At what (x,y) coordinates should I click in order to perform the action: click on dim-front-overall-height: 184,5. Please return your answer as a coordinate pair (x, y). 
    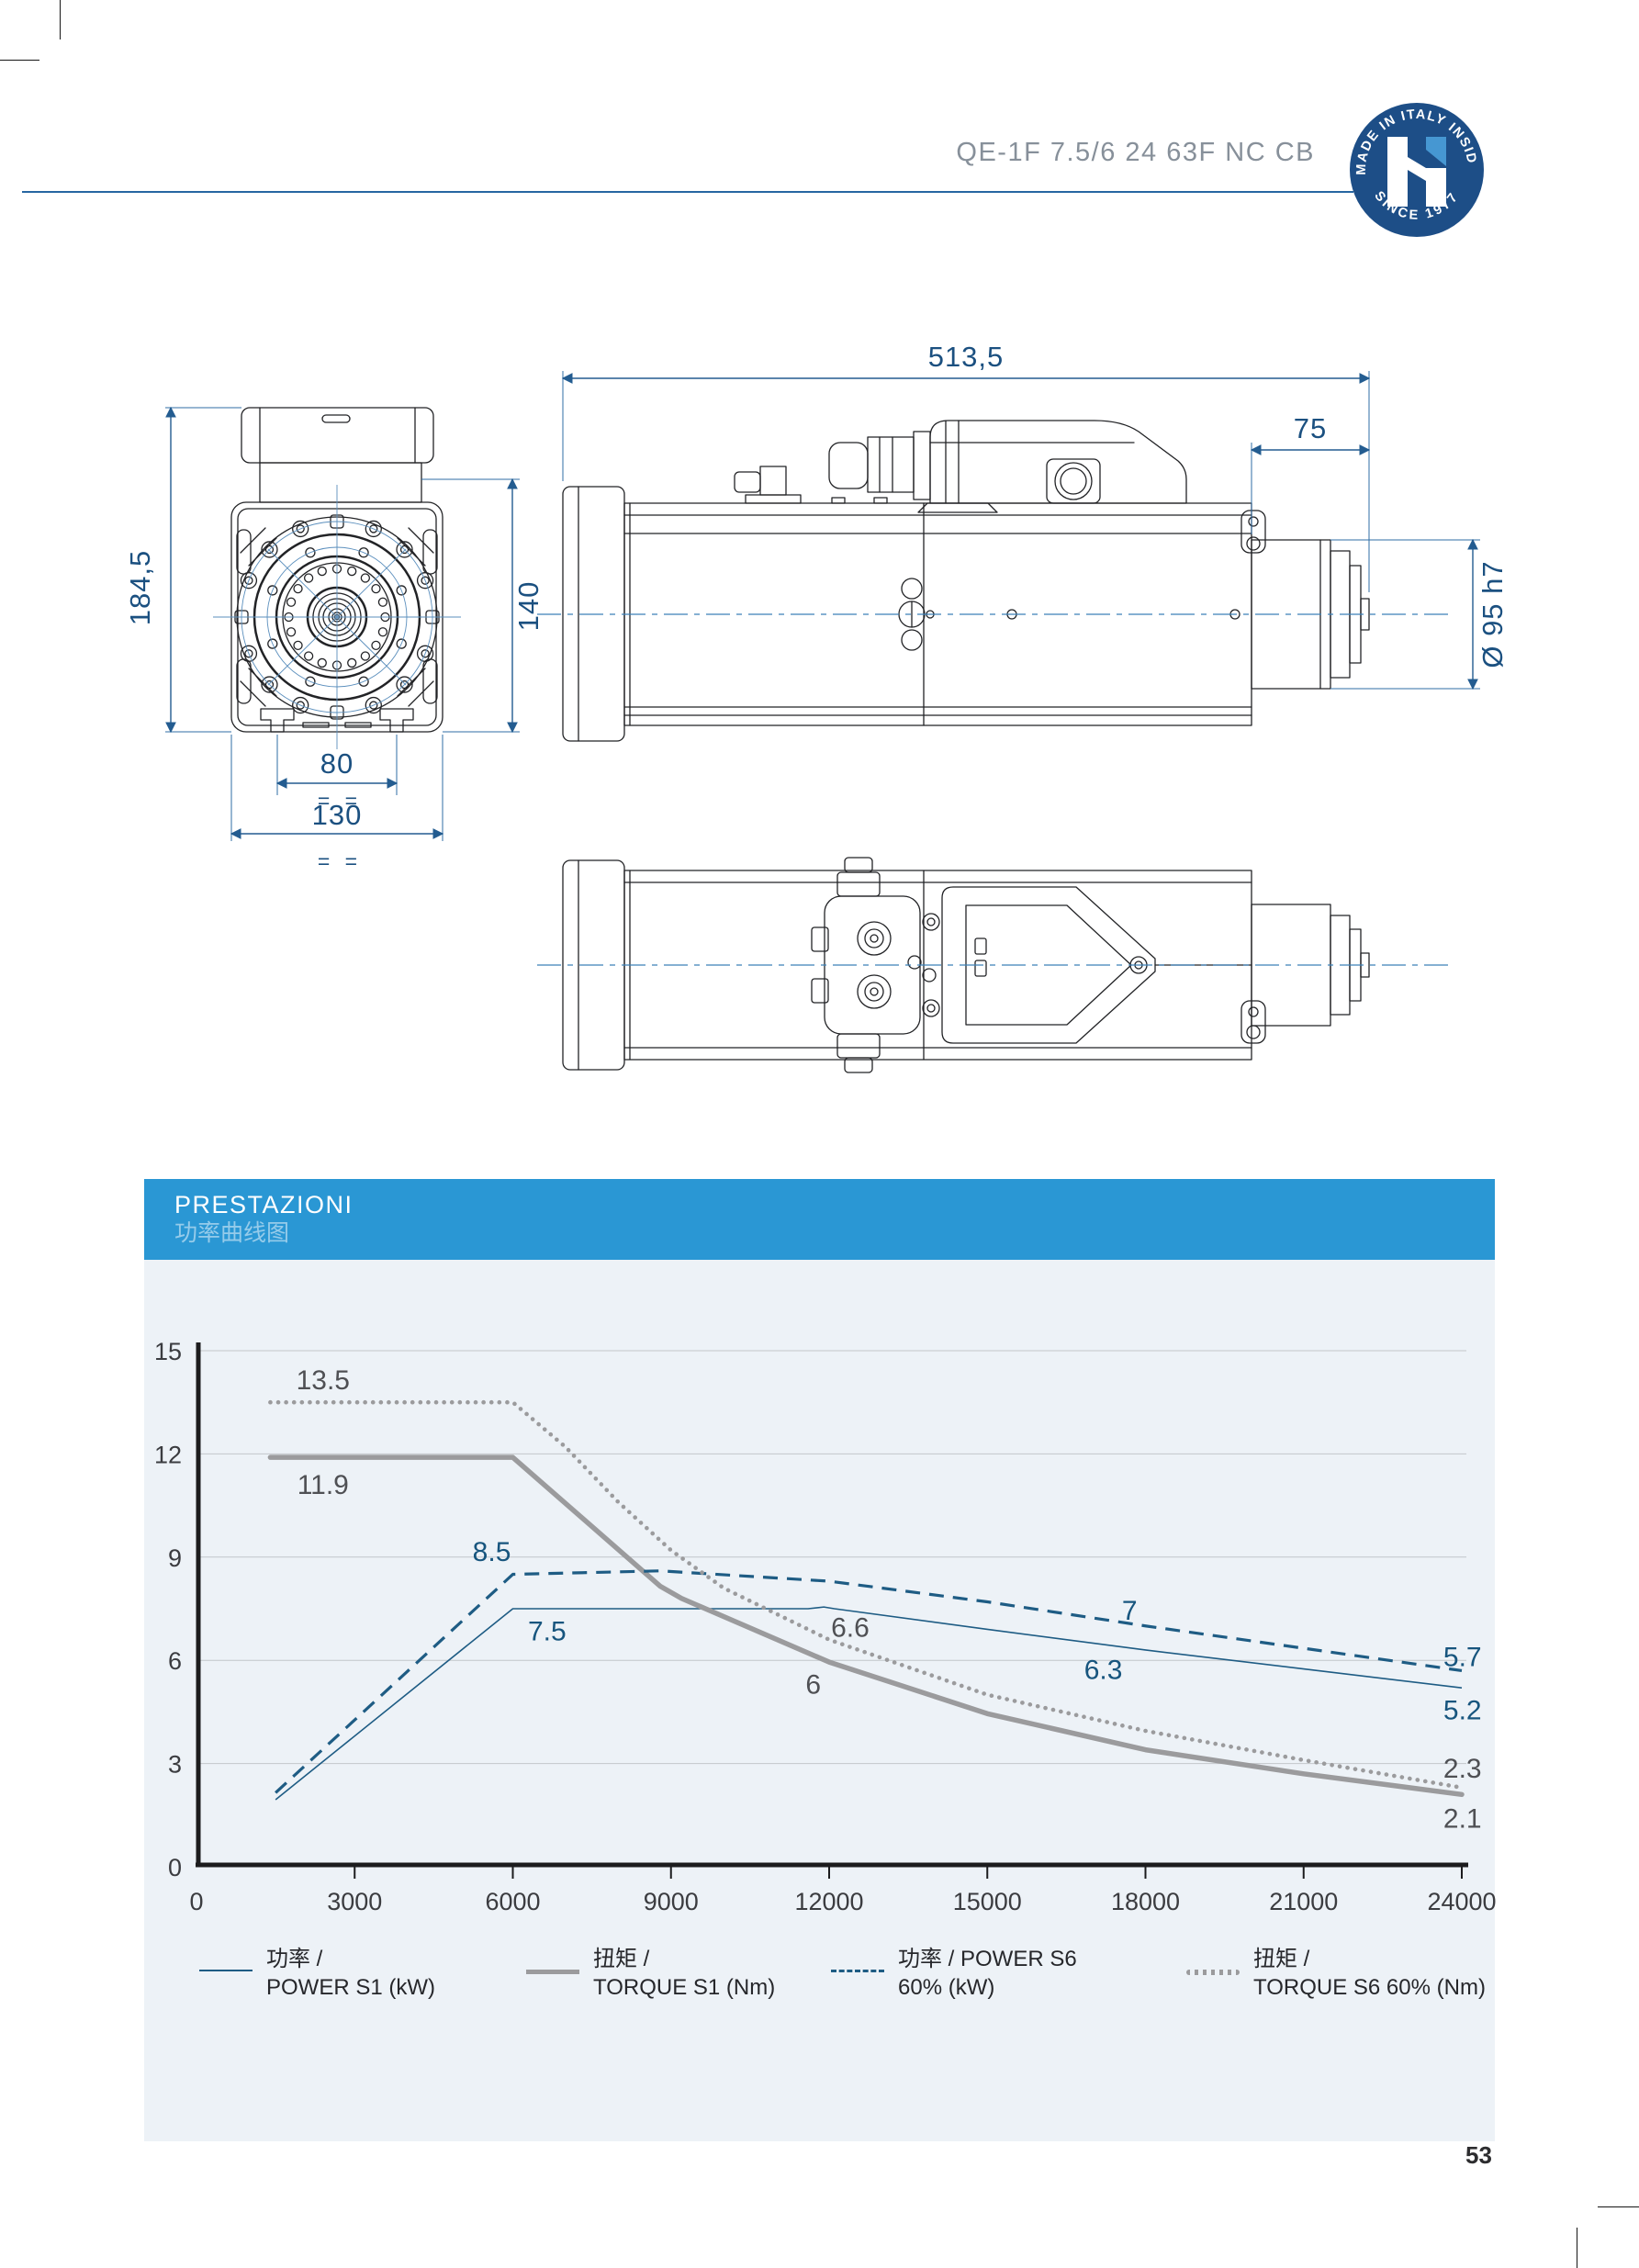
    Looking at the image, I should click on (140, 588).